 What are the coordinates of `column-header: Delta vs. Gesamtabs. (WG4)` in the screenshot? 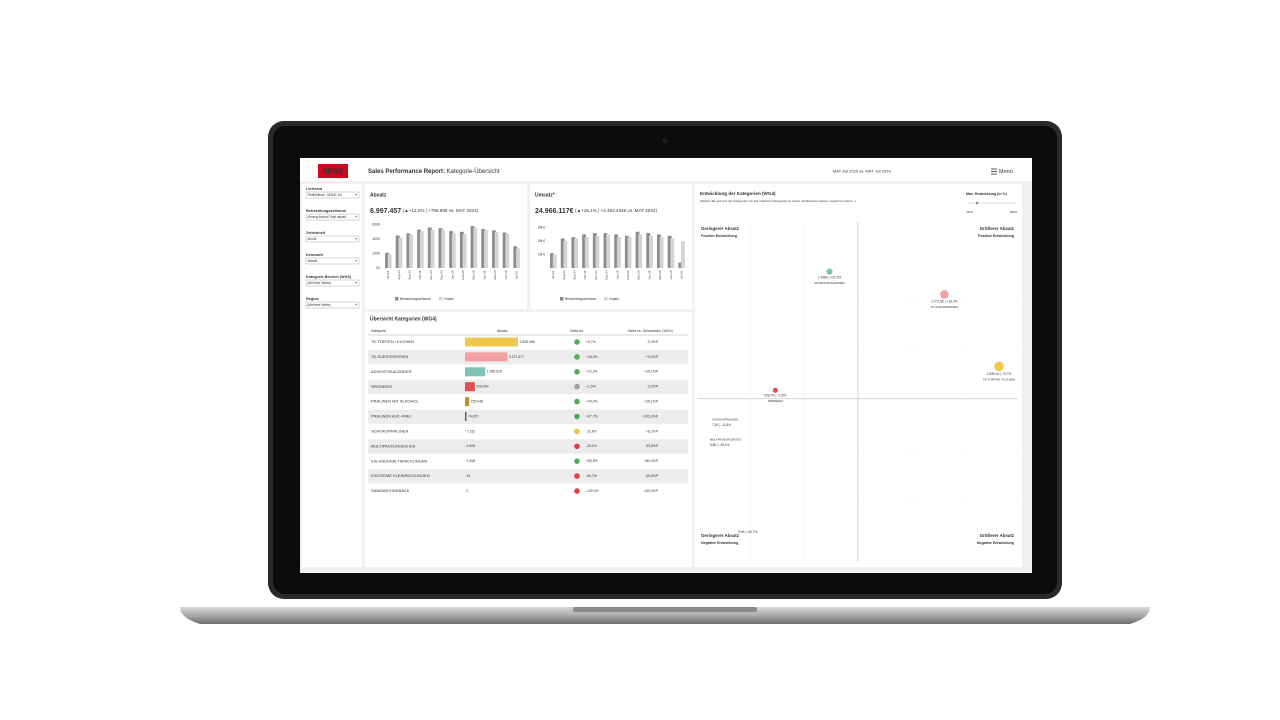 It's located at (650, 331).